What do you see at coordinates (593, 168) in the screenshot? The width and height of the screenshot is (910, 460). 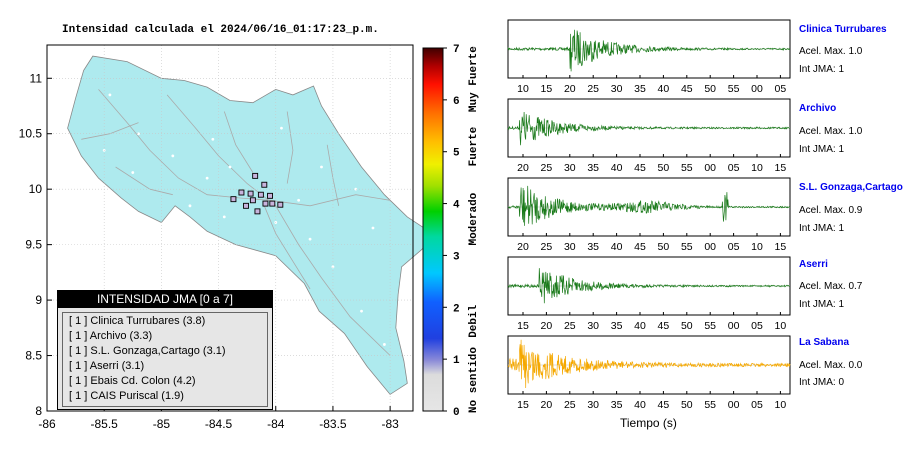 I see `time-tick-label: 35` at bounding box center [593, 168].